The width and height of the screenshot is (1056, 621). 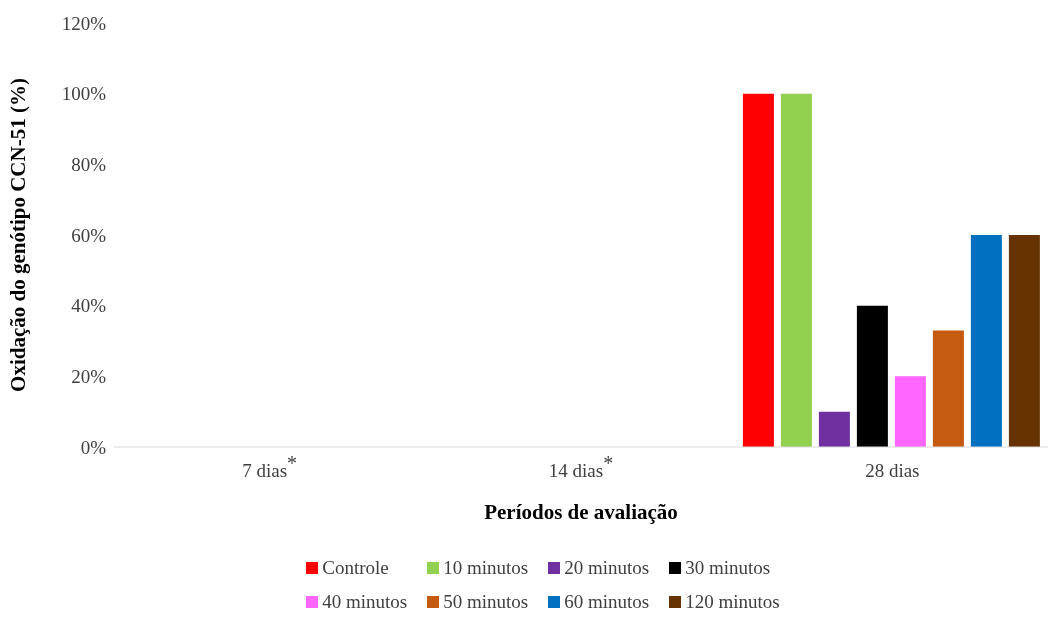 What do you see at coordinates (89, 306) in the screenshot?
I see `y-tick-label: 40%` at bounding box center [89, 306].